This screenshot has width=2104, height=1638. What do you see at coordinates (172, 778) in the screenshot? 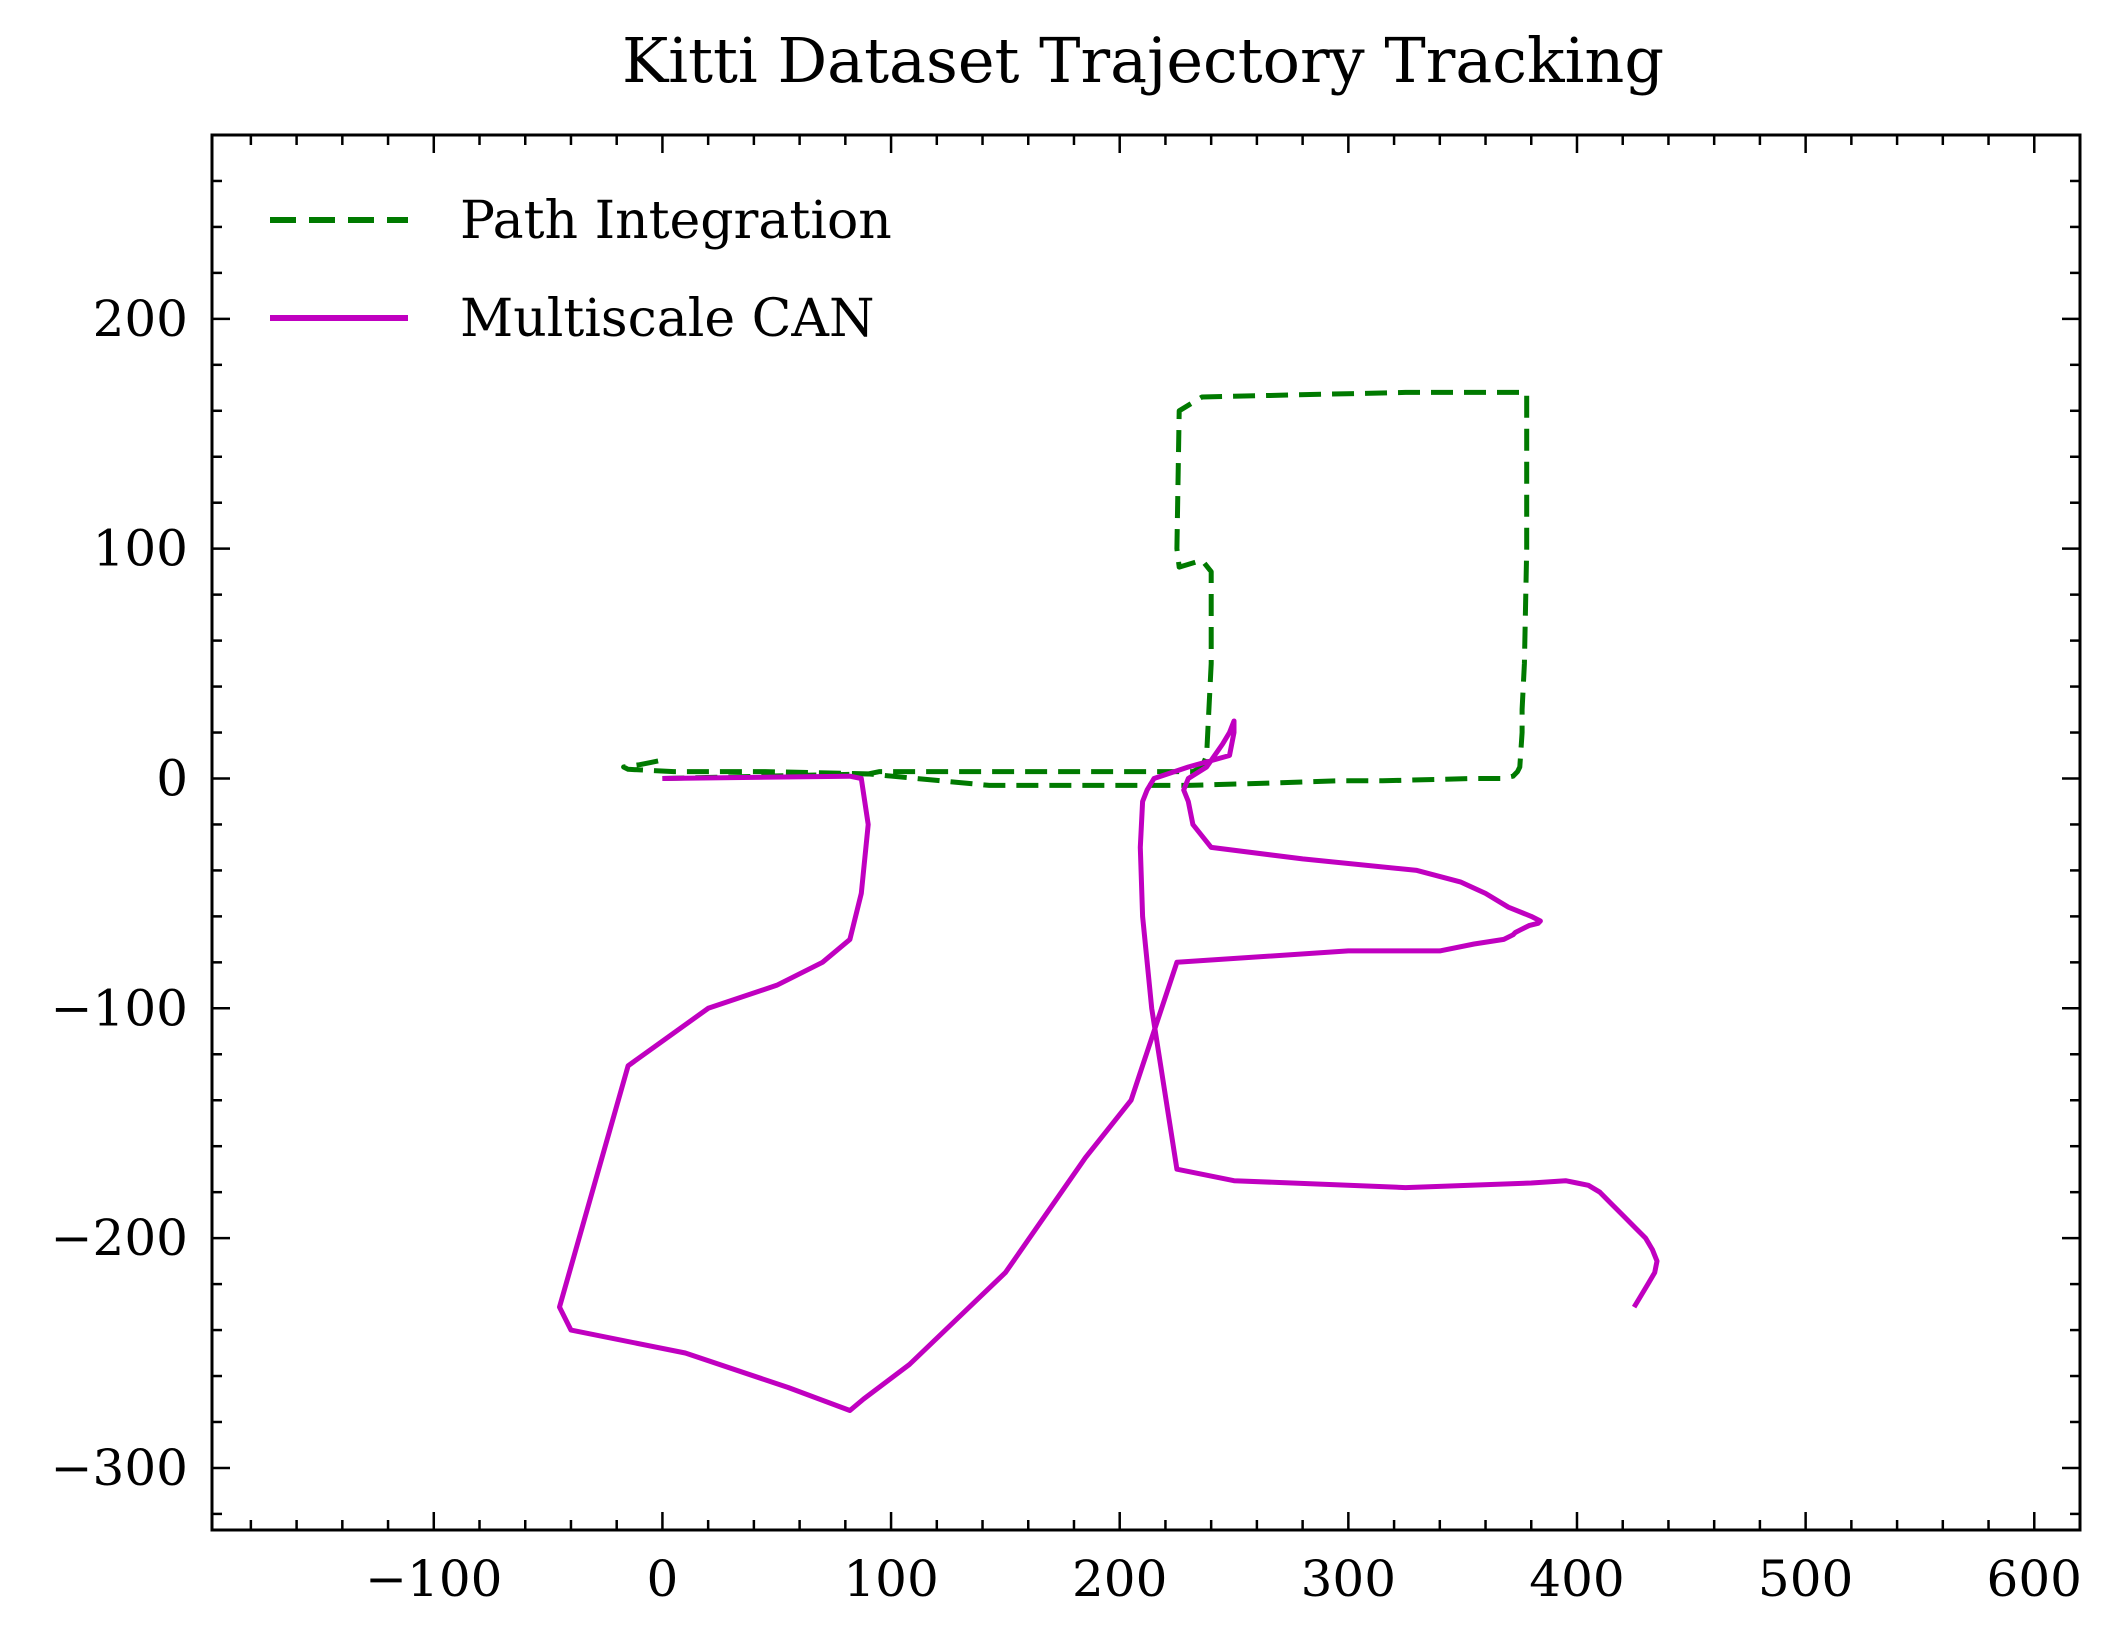
I see `y-tick-label: 0` at bounding box center [172, 778].